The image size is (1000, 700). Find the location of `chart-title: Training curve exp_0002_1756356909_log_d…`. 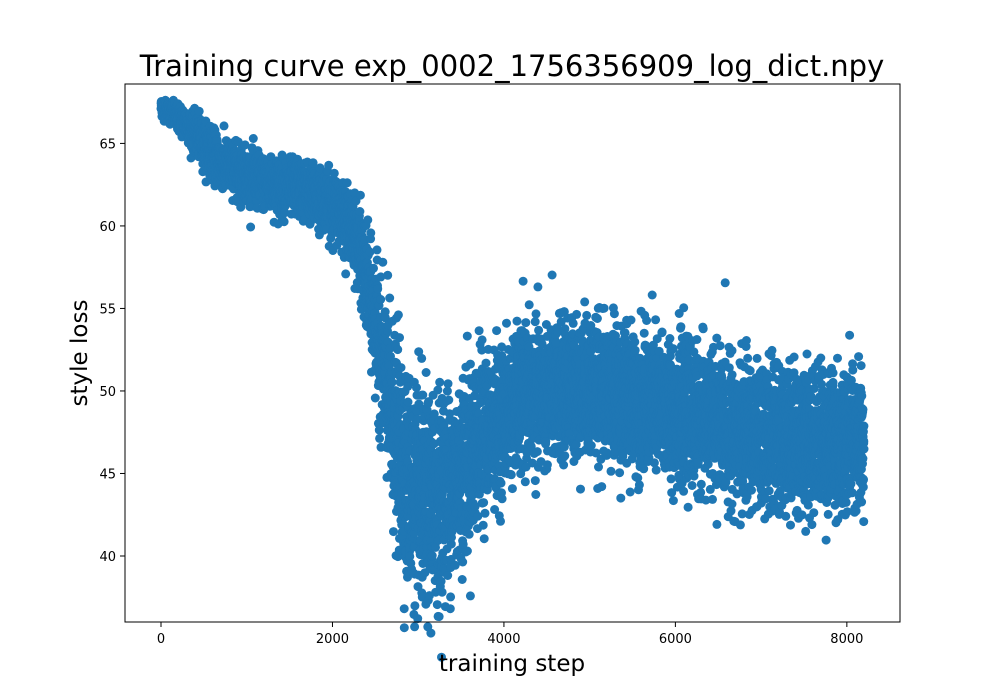

chart-title: Training curve exp_0002_1756356909_log_d… is located at coordinates (511, 66).